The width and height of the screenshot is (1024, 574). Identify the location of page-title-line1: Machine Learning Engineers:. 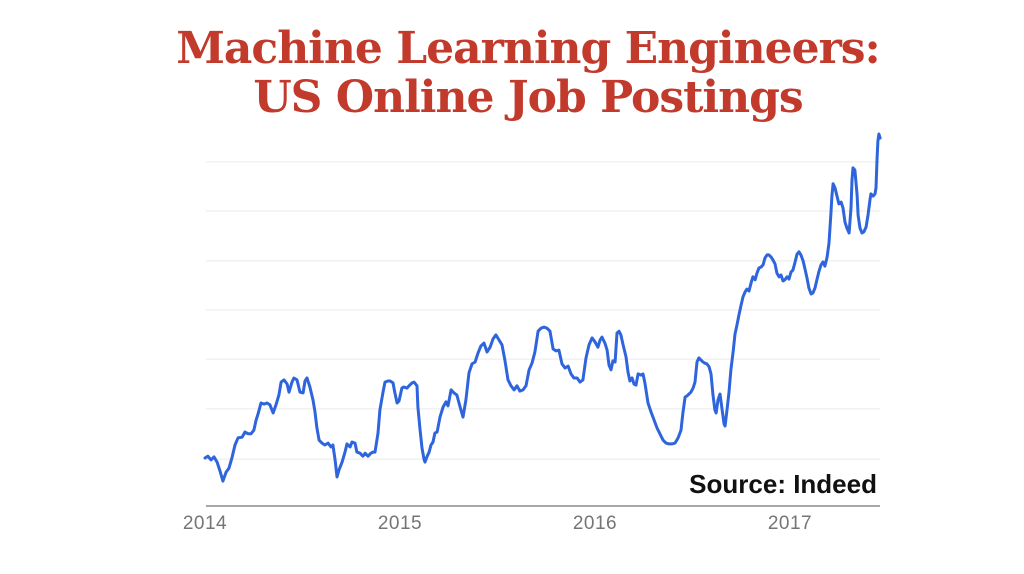
(528, 48).